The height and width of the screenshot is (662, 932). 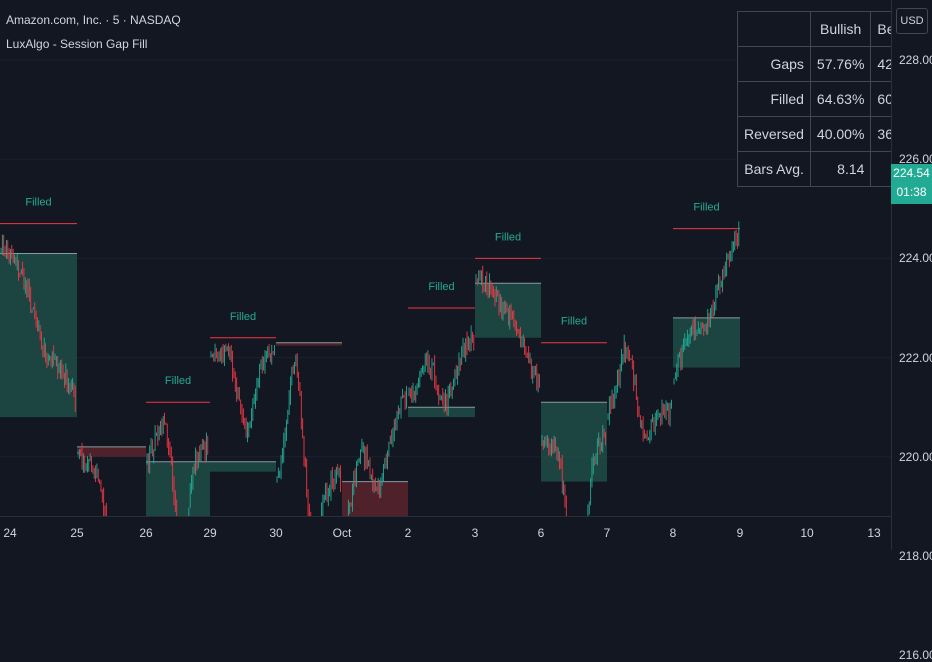 I want to click on price-tick-label: 222.00, so click(x=915, y=357).